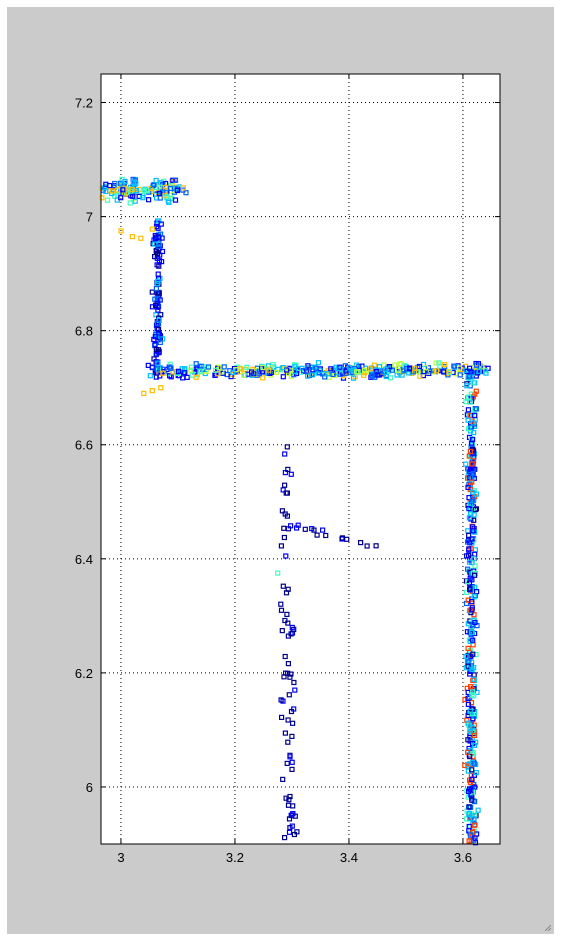 The height and width of the screenshot is (941, 561). I want to click on y-tick-label: 7.2, so click(84, 103).